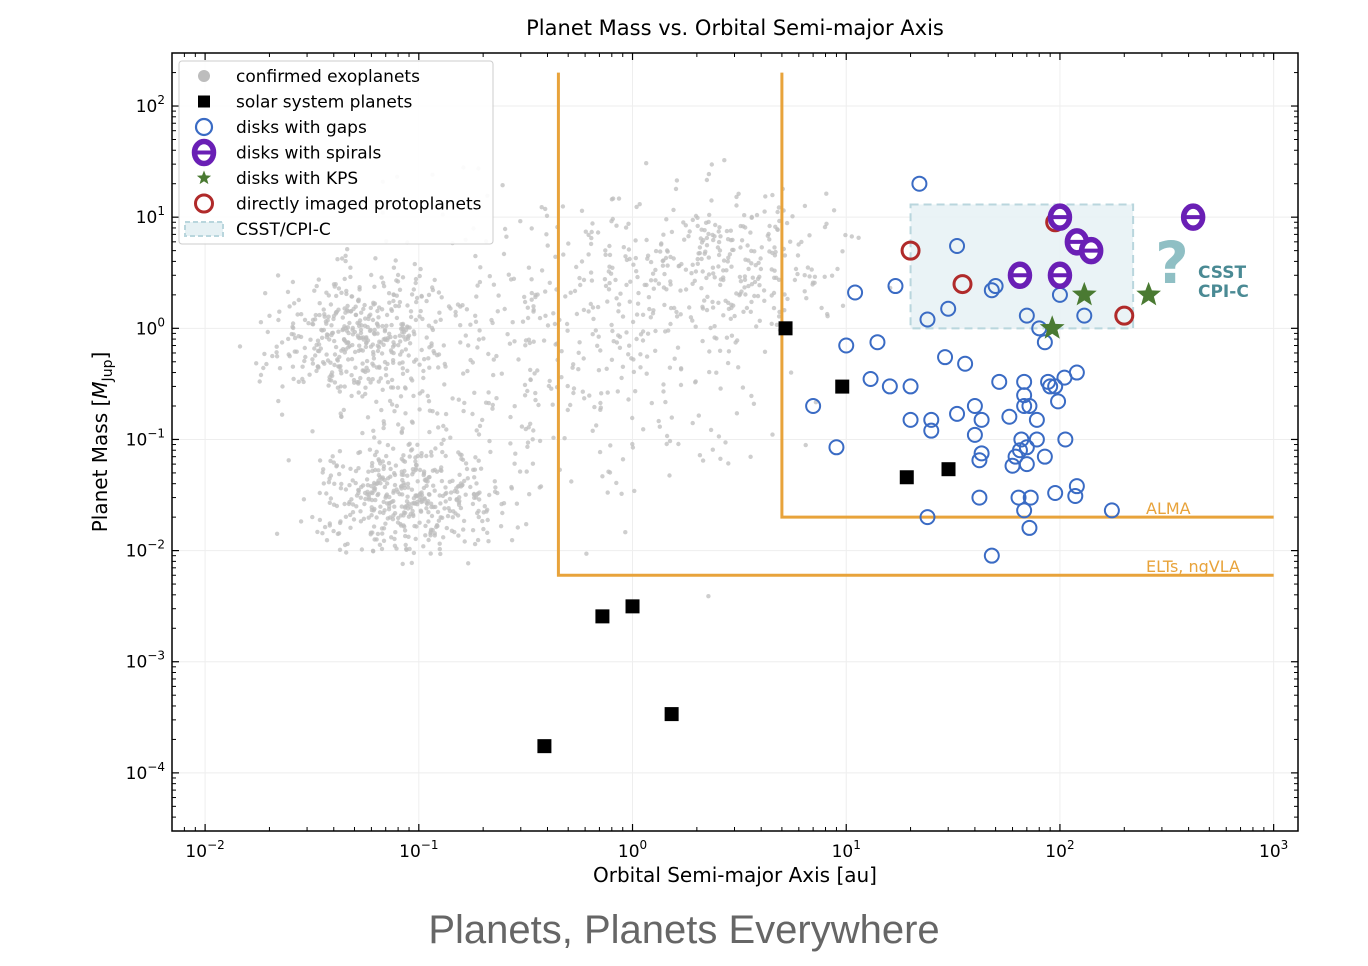 This screenshot has width=1368, height=966. What do you see at coordinates (735, 28) in the screenshot?
I see `chart-title: Planet Mass vs. Orbital Semi-major Axis` at bounding box center [735, 28].